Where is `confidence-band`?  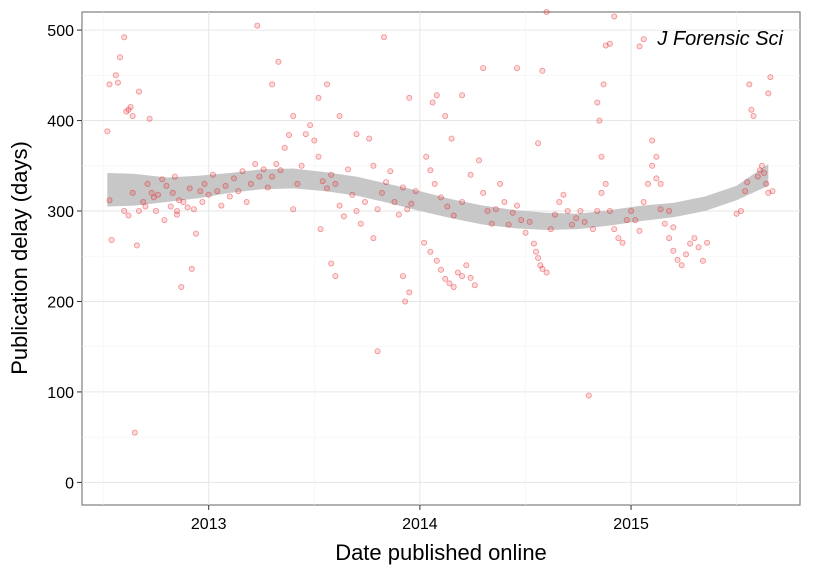 confidence-band is located at coordinates (438, 197).